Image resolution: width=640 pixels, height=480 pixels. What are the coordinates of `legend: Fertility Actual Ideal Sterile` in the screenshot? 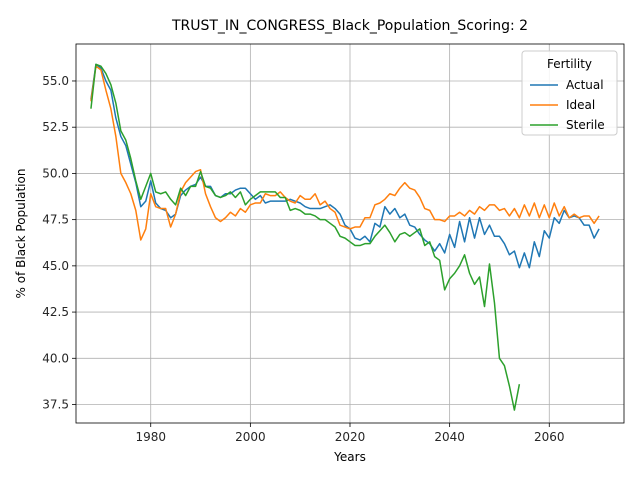 It's located at (569, 93).